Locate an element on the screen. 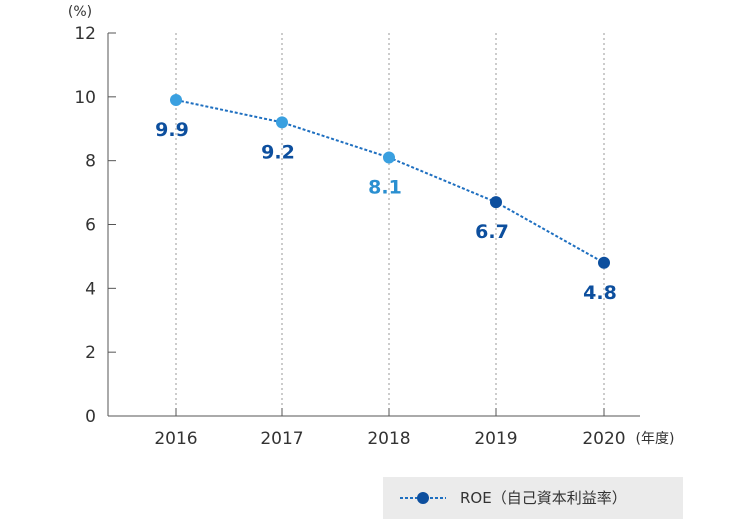 This screenshot has width=740, height=531. y-tick-label-8: 8 is located at coordinates (90, 162).